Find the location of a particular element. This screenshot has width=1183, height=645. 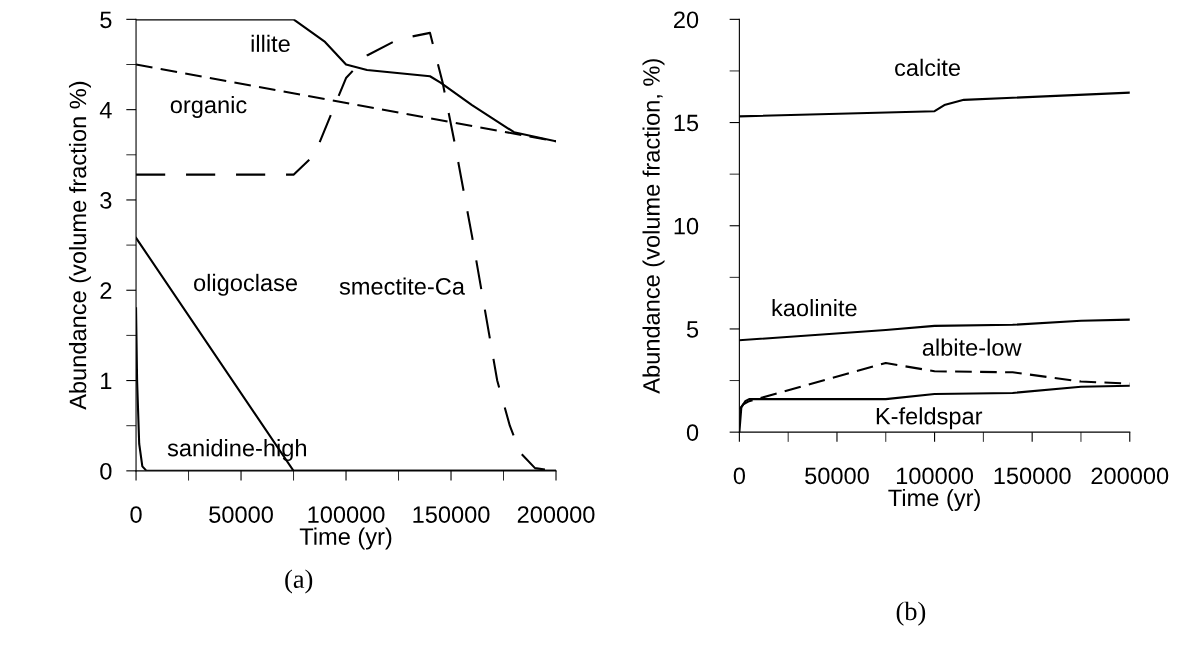

text: (a) is located at coordinates (299, 581).